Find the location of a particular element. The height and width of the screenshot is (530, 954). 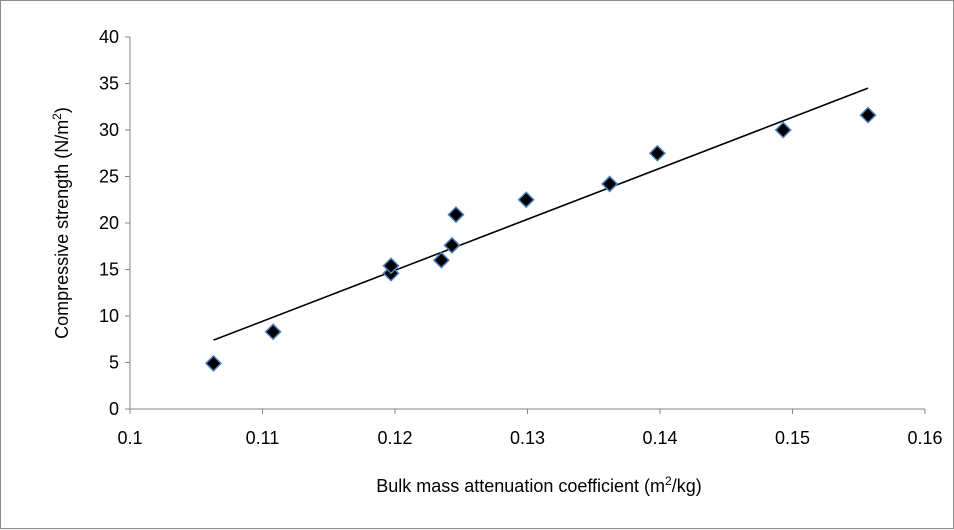

y-tick-label: 15 is located at coordinates (109, 270).